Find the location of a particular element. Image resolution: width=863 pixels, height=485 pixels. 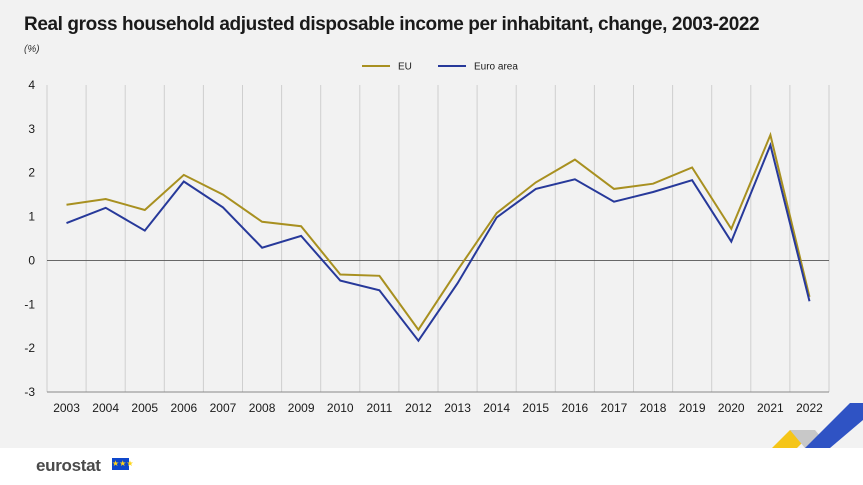

x-tick-label: 2020 is located at coordinates (731, 408).